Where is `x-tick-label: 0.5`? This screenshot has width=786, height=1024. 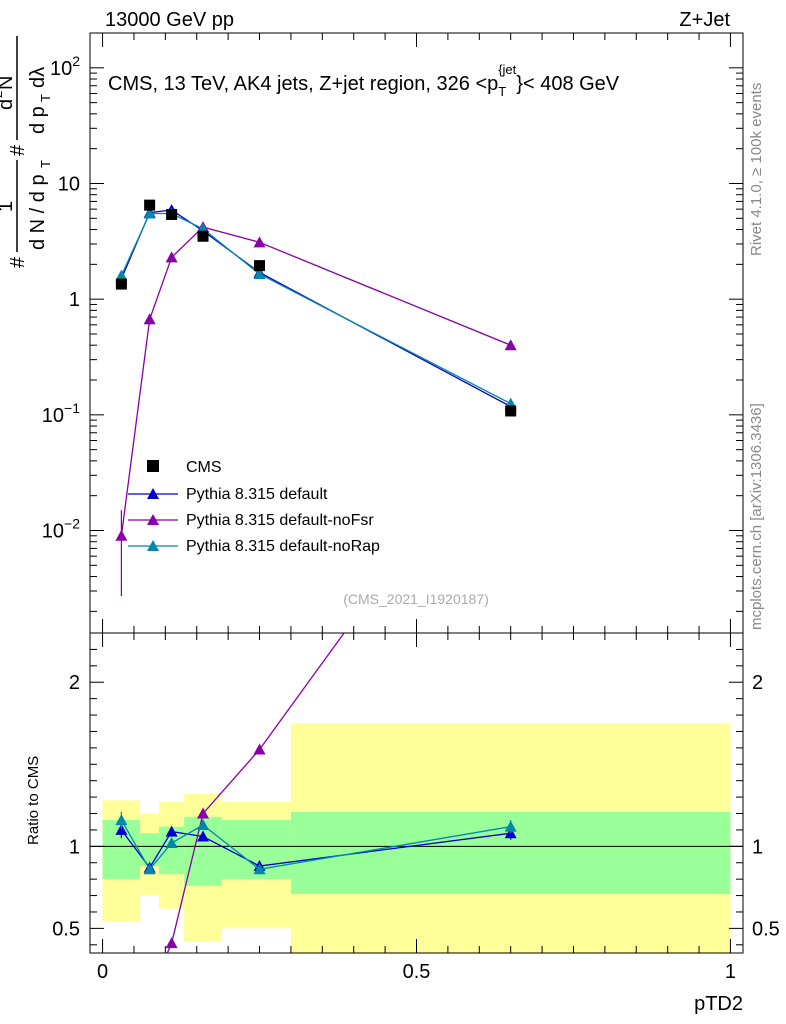
x-tick-label: 0.5 is located at coordinates (417, 972).